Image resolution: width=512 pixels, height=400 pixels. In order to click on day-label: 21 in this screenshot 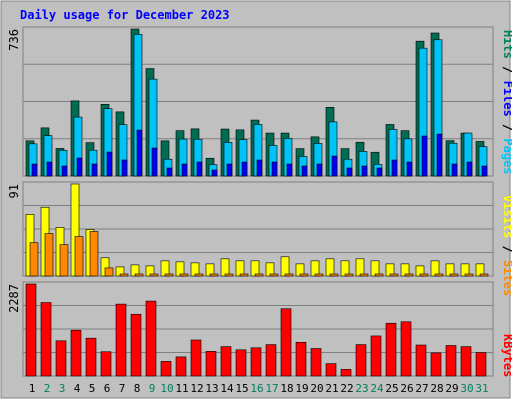, I will do `click(331, 388)`.